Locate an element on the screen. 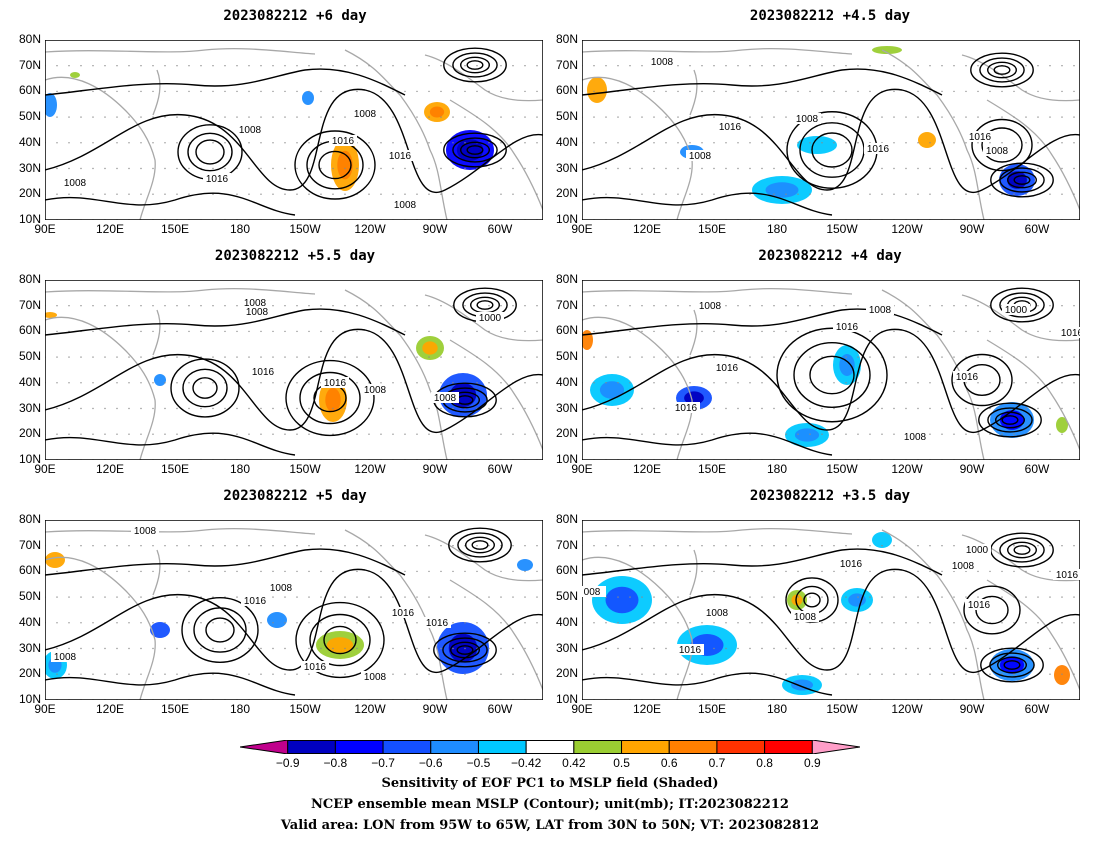 Image resolution: width=1100 pixels, height=850 pixels. panel-title-4: 2023082212 +4 day is located at coordinates (830, 256).